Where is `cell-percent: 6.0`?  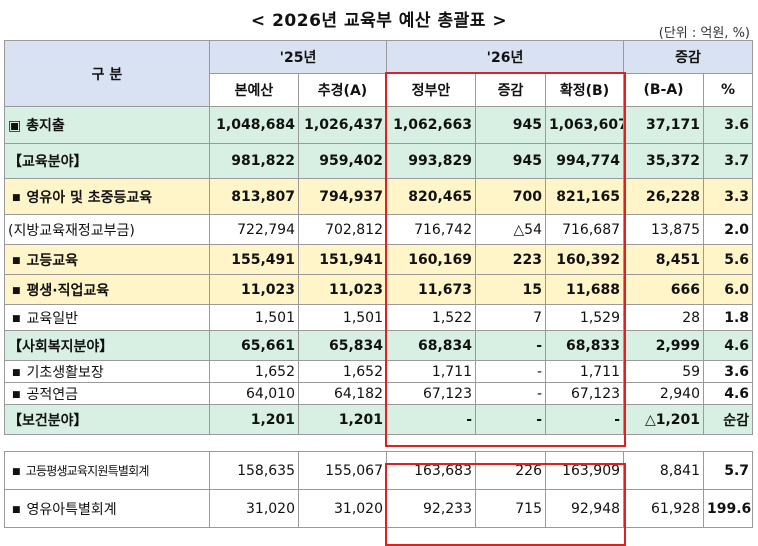 cell-percent: 6.0 is located at coordinates (728, 289).